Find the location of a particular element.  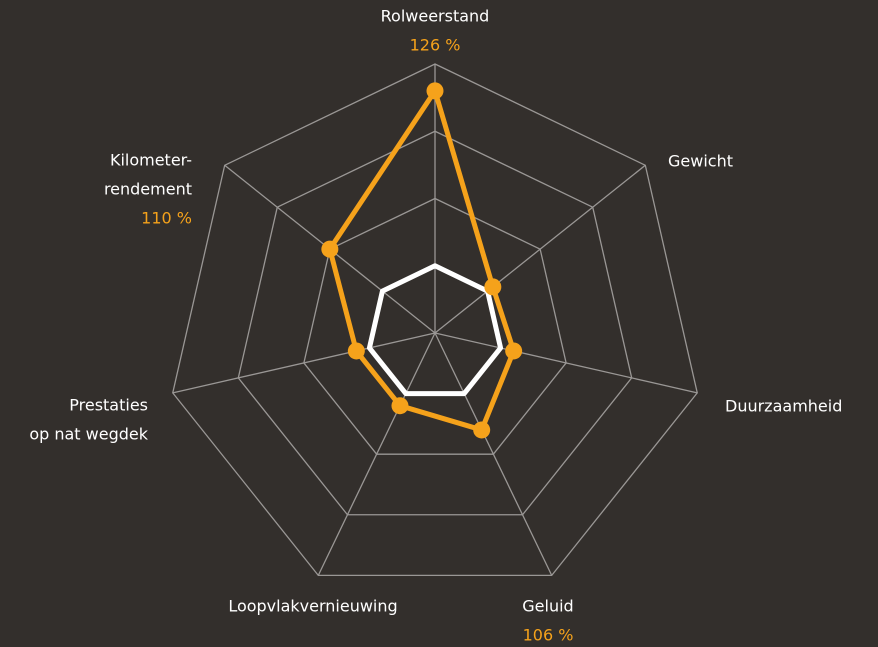

axis-label: op nat wegdek is located at coordinates (88, 434).